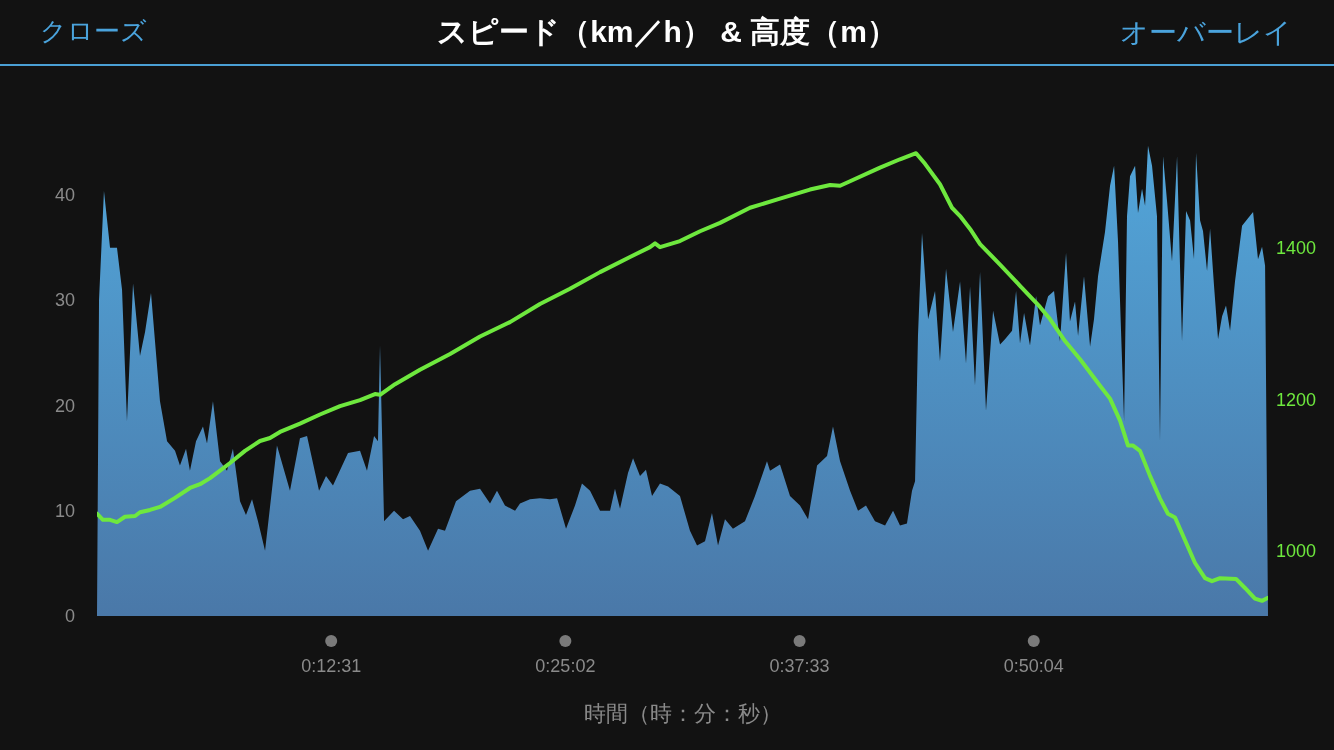  I want to click on y2-tick-label: 1200, so click(1296, 399).